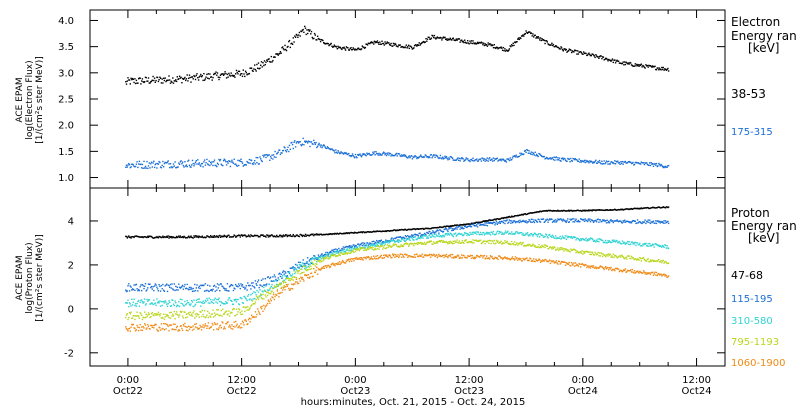 The image size is (800, 410). Describe the element at coordinates (397, 292) in the screenshot. I see `proton-series-1060-1900` at that location.